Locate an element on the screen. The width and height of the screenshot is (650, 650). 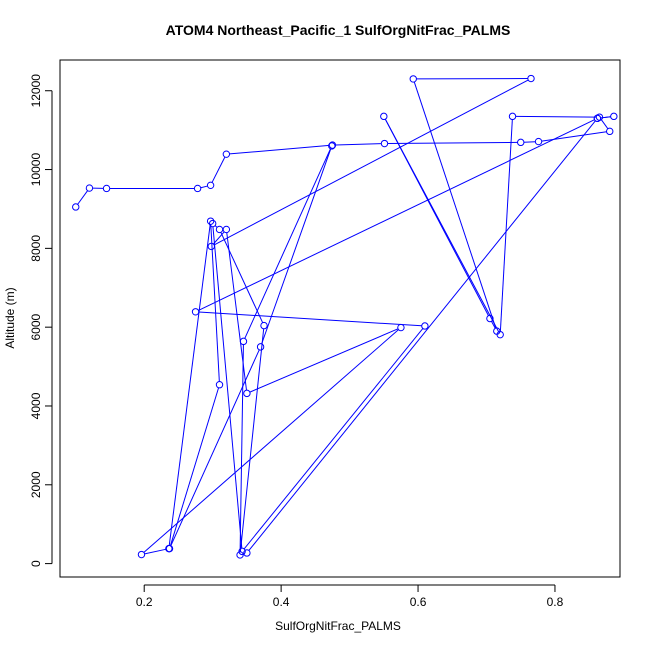
x-tick-label: 0.8 is located at coordinates (555, 602).